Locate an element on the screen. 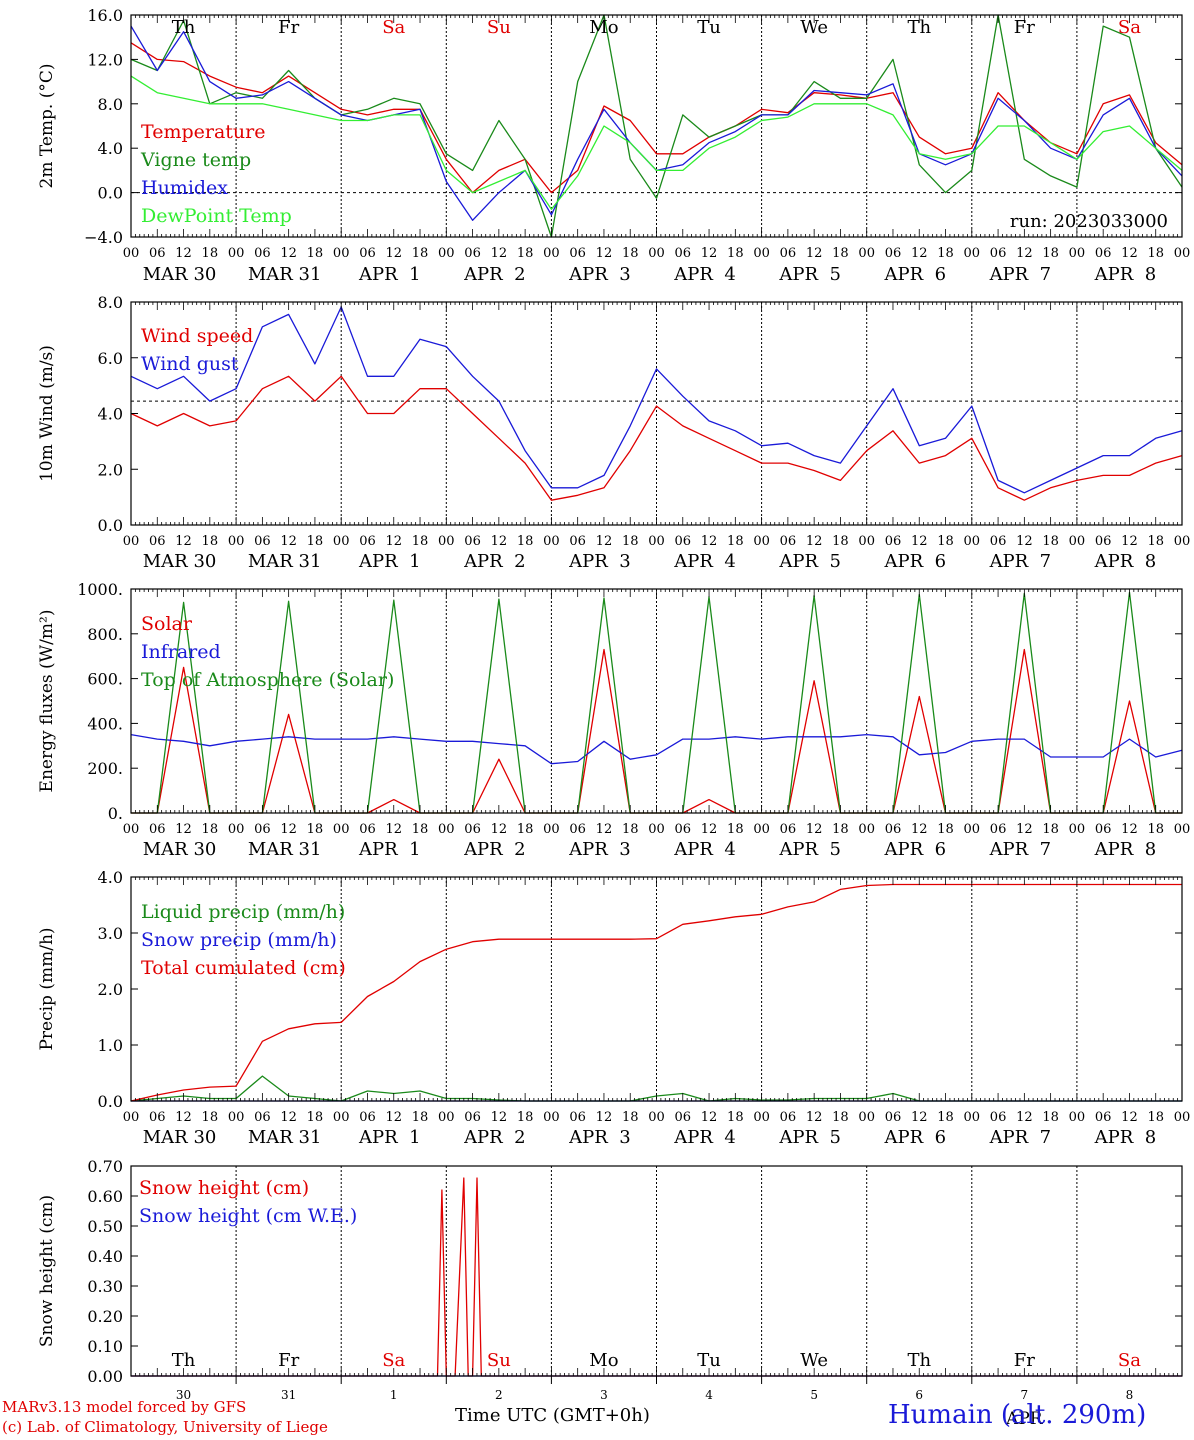 The width and height of the screenshot is (1194, 1440). bottom-weekday-6: Tu is located at coordinates (709, 1360).